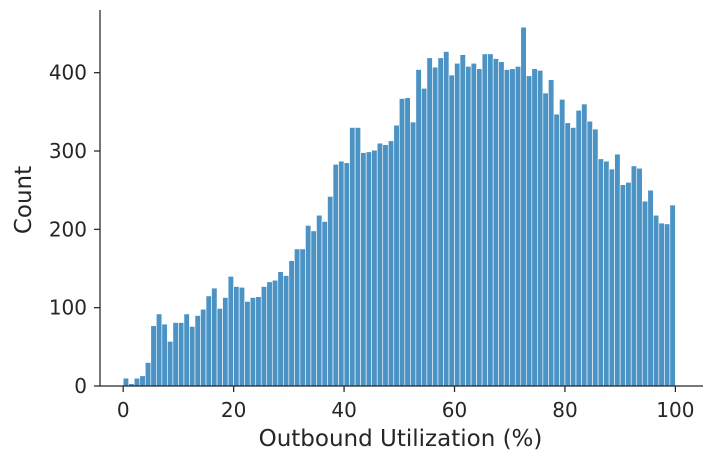 Image resolution: width=712 pixels, height=462 pixels. I want to click on y-tick-label: 200, so click(68, 229).